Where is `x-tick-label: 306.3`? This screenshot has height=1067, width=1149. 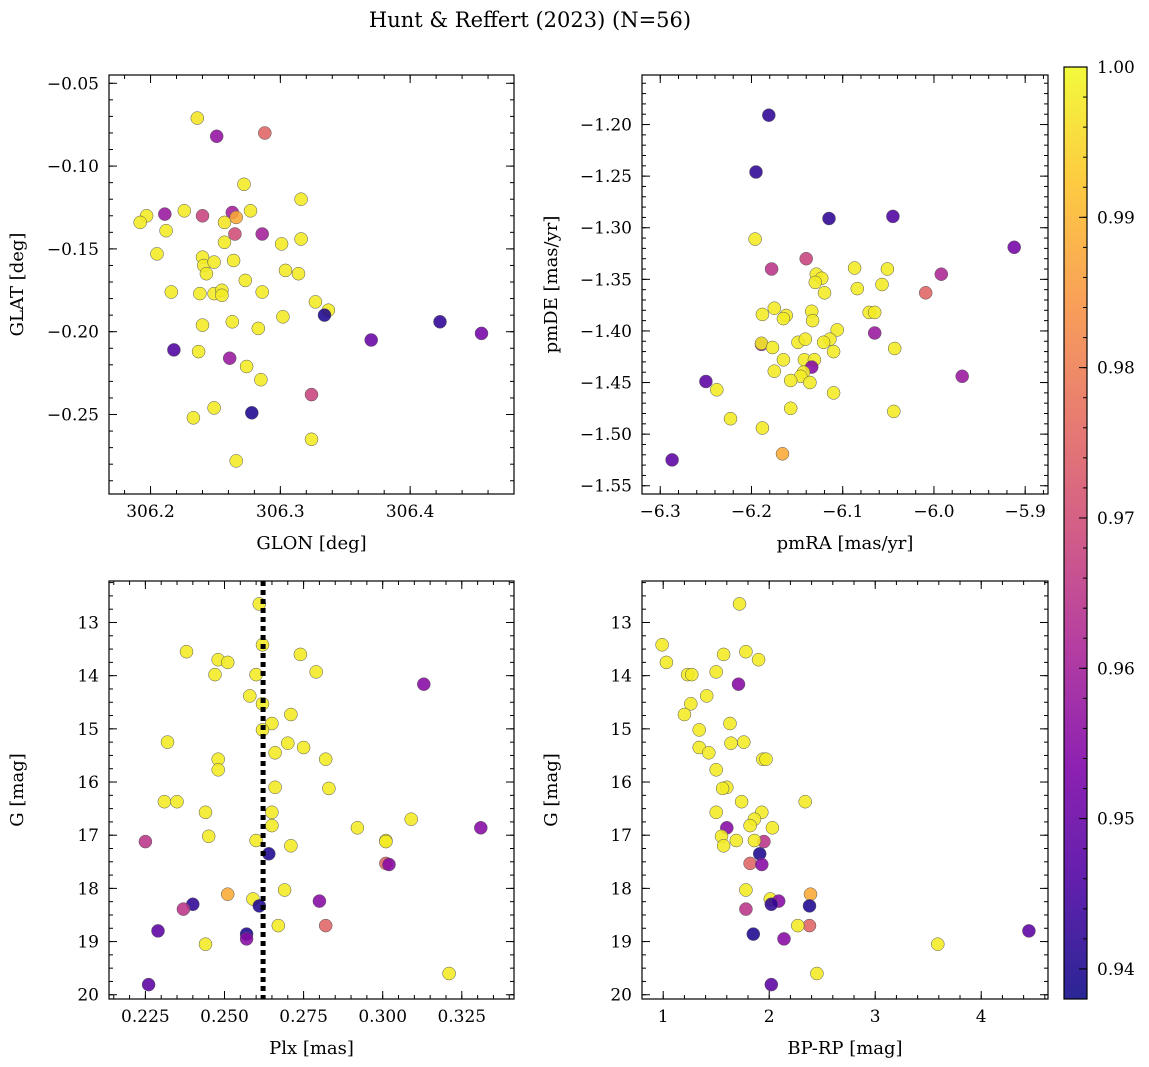 x-tick-label: 306.3 is located at coordinates (280, 512).